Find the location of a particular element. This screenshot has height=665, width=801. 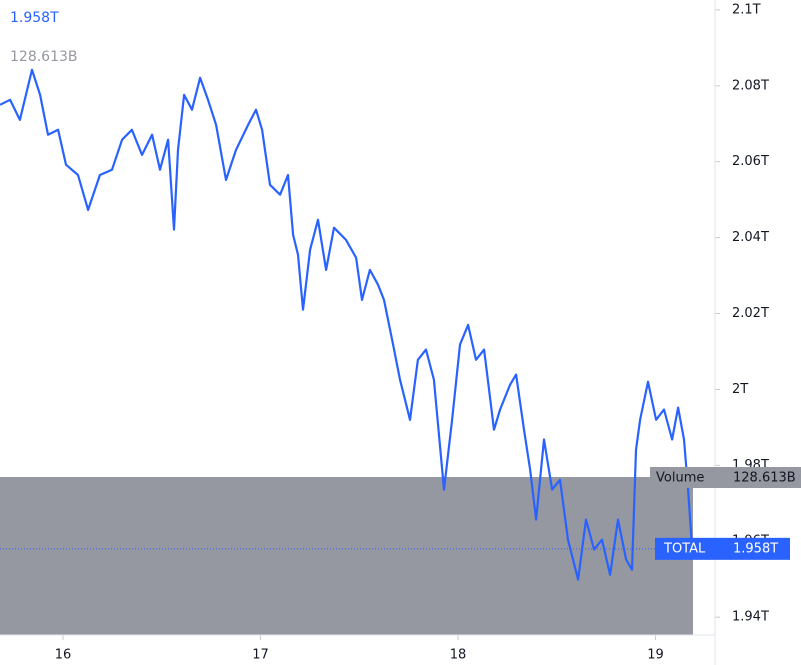

y-tick-label: 2.1T is located at coordinates (746, 9).